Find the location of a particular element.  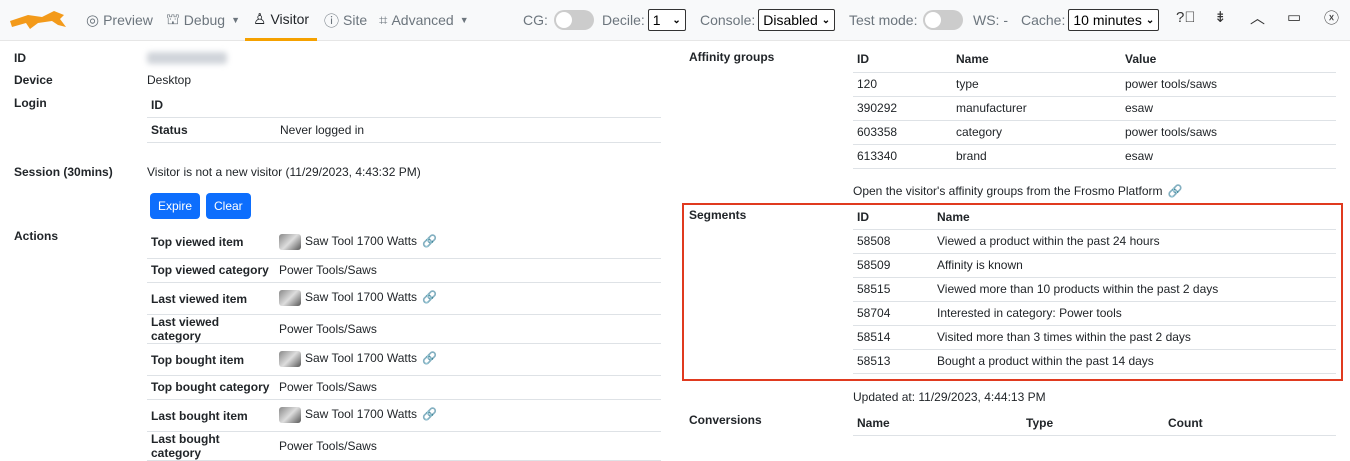

segment-row: 58509 Affinity is known is located at coordinates (1094, 265).